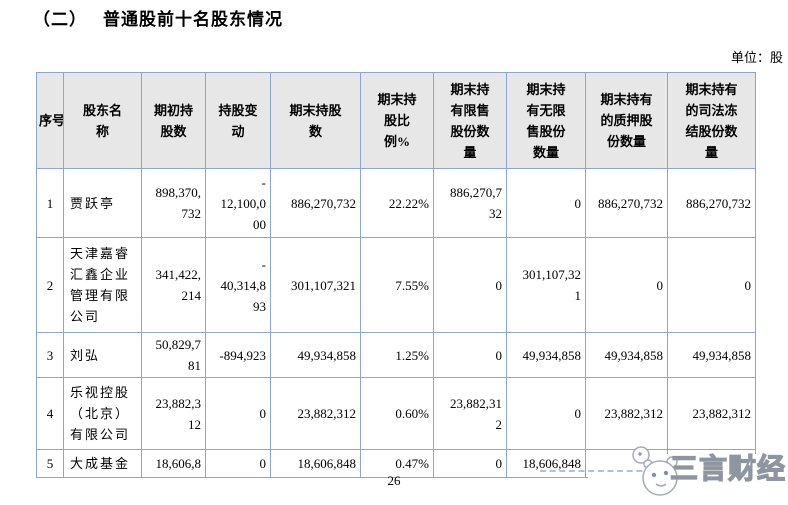 The width and height of the screenshot is (788, 505). I want to click on table-cell: - 12,100,0 00, so click(238, 203).